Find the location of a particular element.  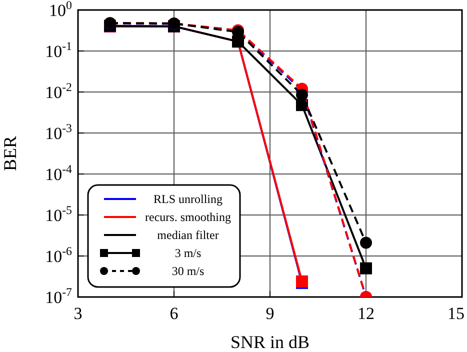

y-tick-label: 10$^{-1}$ is located at coordinates (58, 50).